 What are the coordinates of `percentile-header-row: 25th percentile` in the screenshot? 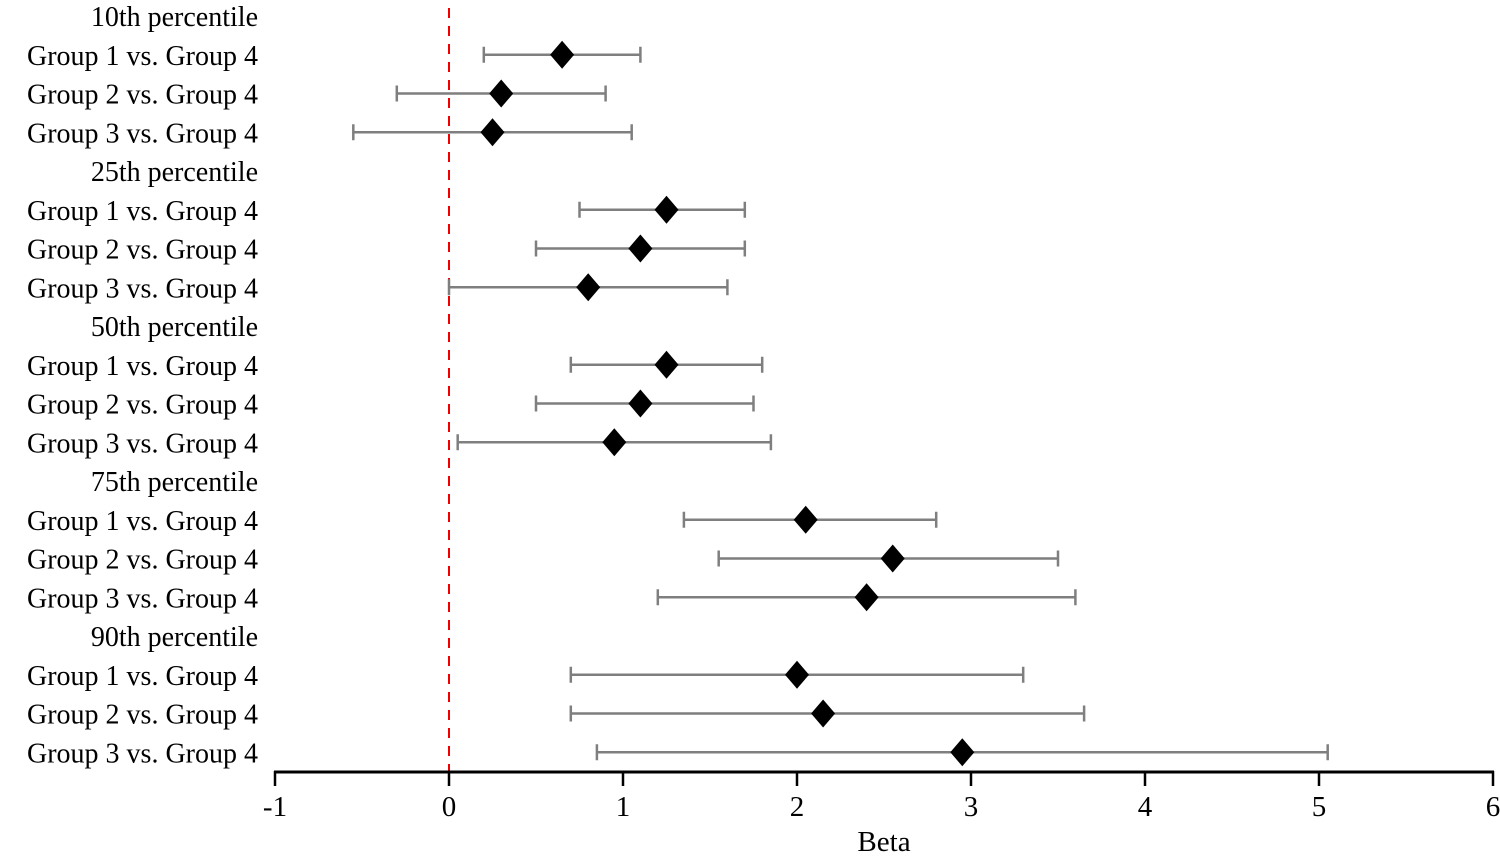 It's located at (174, 172).